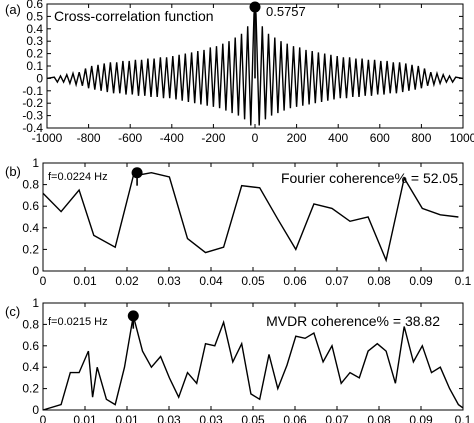 The width and height of the screenshot is (474, 423). Describe the element at coordinates (32, 91) in the screenshot. I see `panel-a-ytick-label: -0.1` at that location.